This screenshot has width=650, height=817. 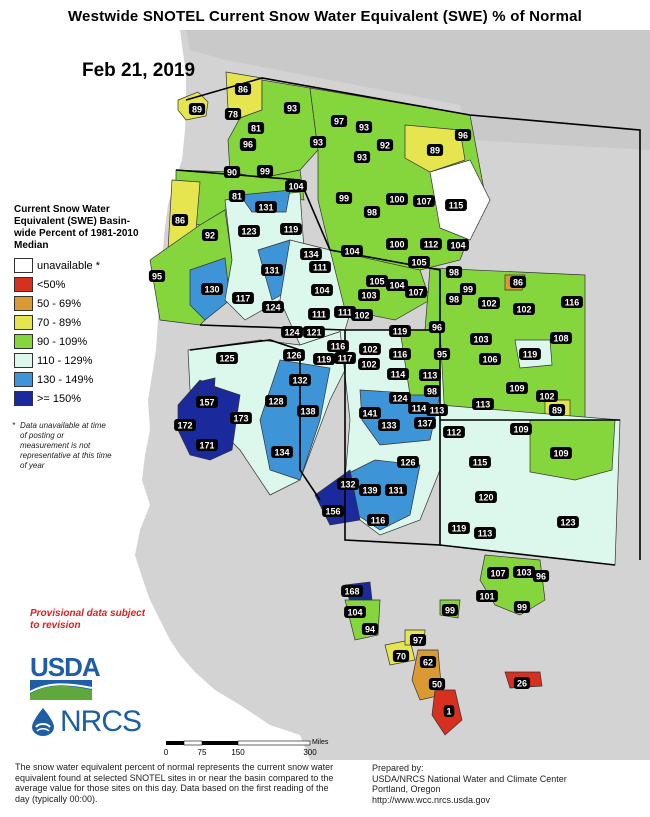 I want to click on basin-label-text: 173, so click(x=240, y=419).